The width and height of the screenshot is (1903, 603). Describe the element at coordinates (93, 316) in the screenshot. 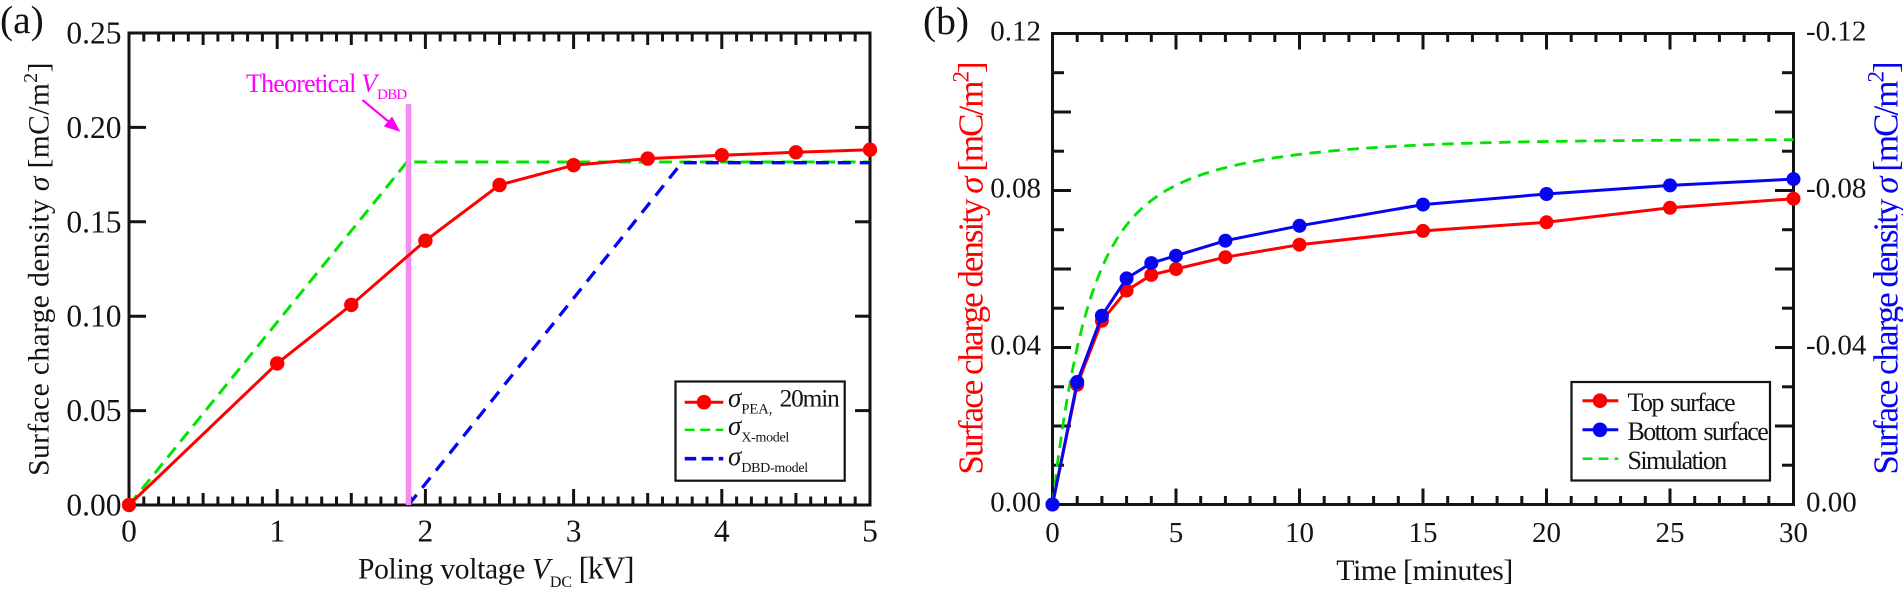

I see `svg-text: 0.10` at that location.